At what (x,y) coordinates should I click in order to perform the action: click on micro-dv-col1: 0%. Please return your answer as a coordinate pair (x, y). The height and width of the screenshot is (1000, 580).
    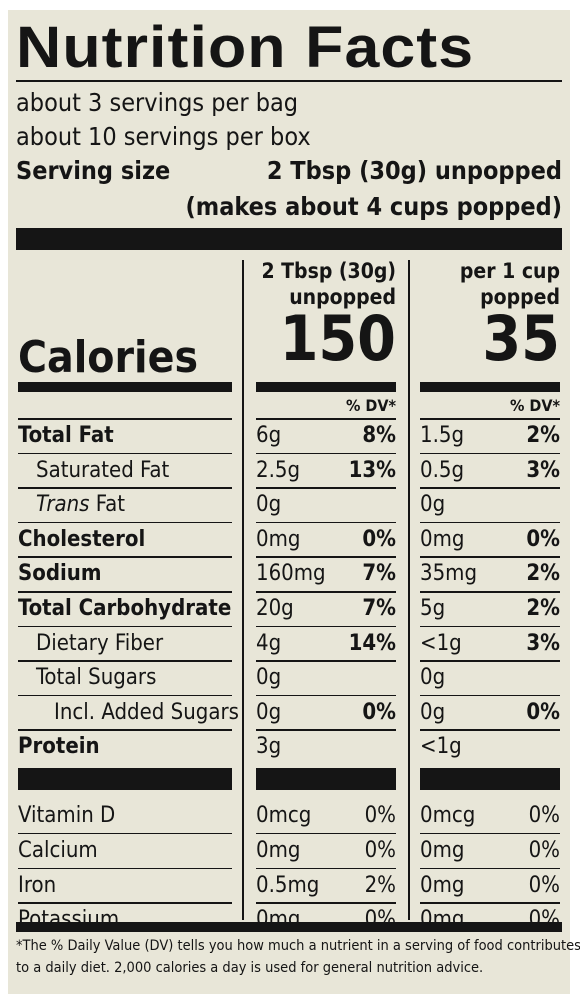
    Looking at the image, I should click on (380, 850).